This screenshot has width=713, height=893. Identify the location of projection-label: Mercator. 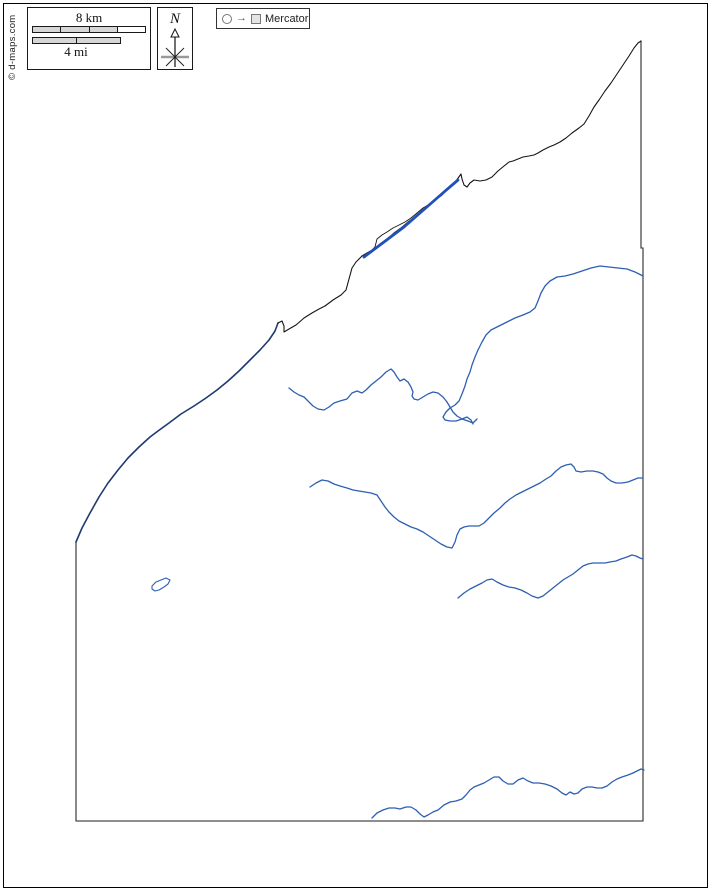
(287, 18).